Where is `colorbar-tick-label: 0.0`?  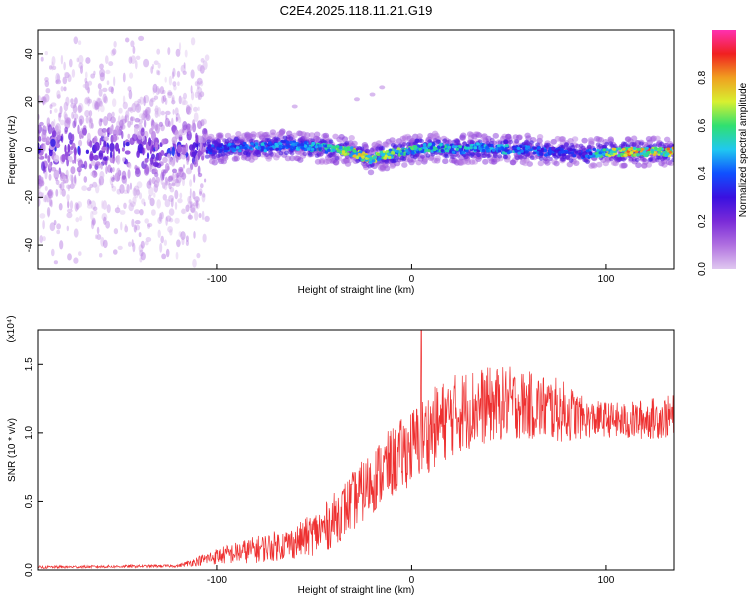
colorbar-tick-label: 0.0 is located at coordinates (702, 269).